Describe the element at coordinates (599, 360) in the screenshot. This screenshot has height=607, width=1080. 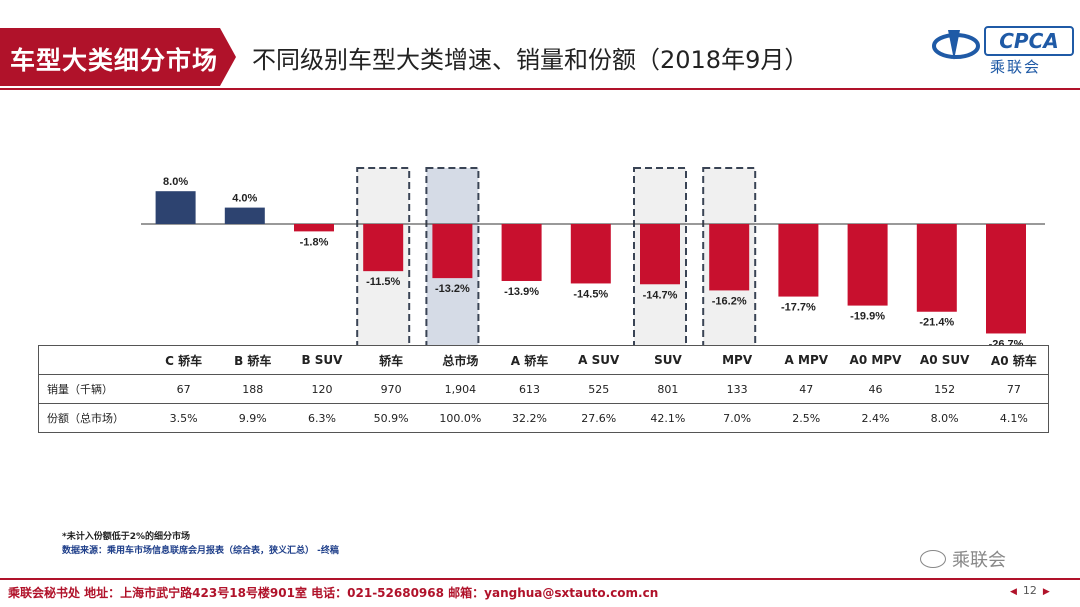
I see `table-category-header: A SUV` at that location.